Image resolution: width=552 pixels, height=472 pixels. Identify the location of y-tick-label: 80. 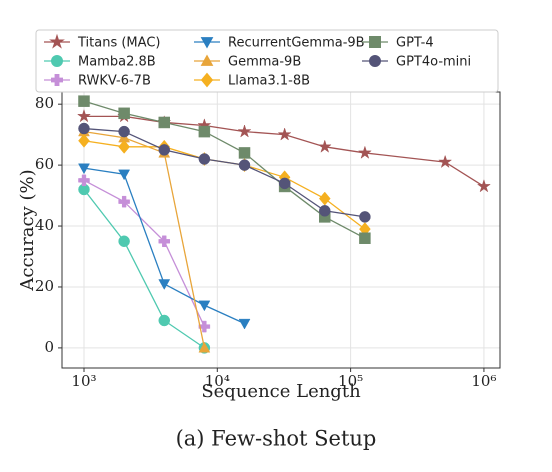
(44, 103).